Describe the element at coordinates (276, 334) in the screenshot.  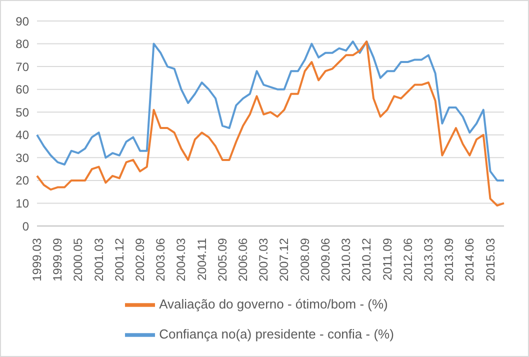
I see `legend-label: Confiança no(a) presidente - confia - (%)` at that location.